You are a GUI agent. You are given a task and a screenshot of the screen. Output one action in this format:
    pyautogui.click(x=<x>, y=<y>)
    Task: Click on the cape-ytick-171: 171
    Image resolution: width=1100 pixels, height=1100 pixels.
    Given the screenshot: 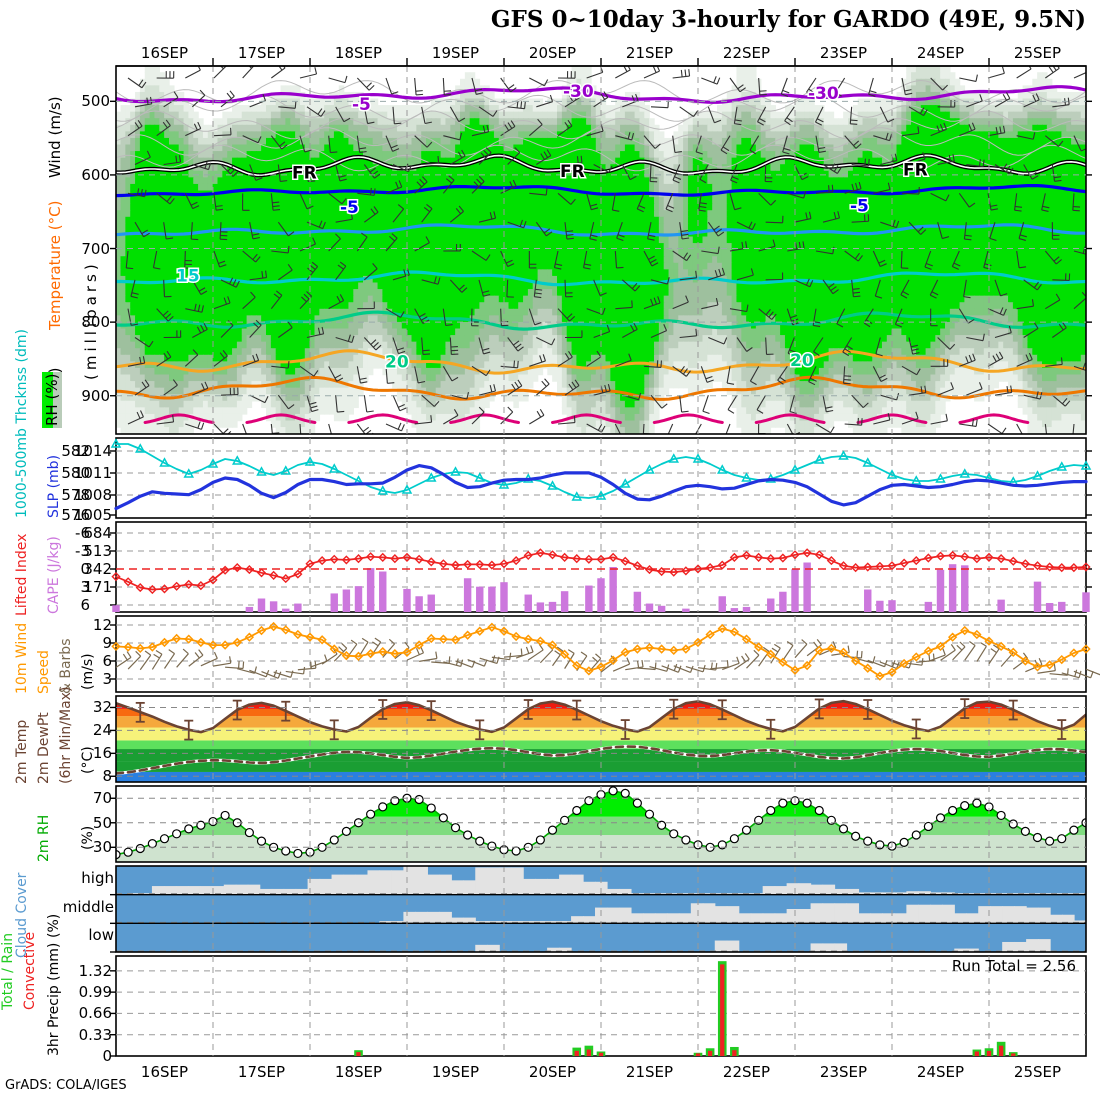 What is the action you would take?
    pyautogui.click(x=97, y=587)
    